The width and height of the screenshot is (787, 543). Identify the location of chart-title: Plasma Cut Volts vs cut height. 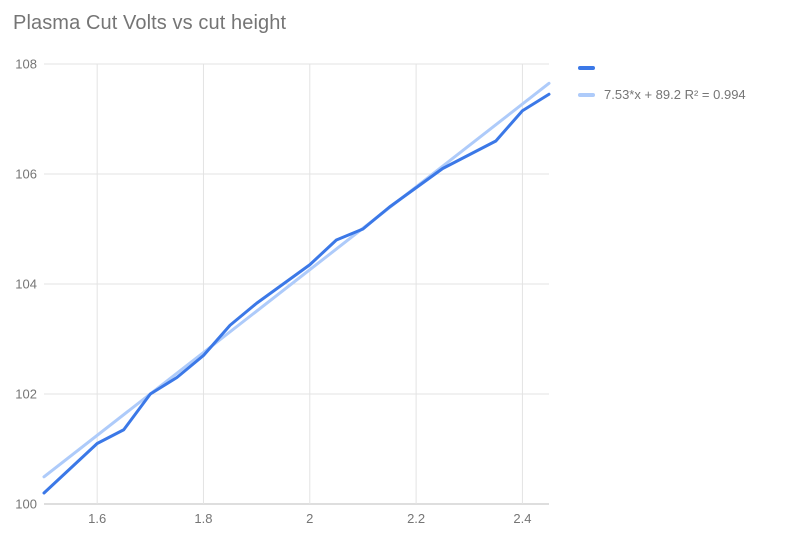
(150, 23).